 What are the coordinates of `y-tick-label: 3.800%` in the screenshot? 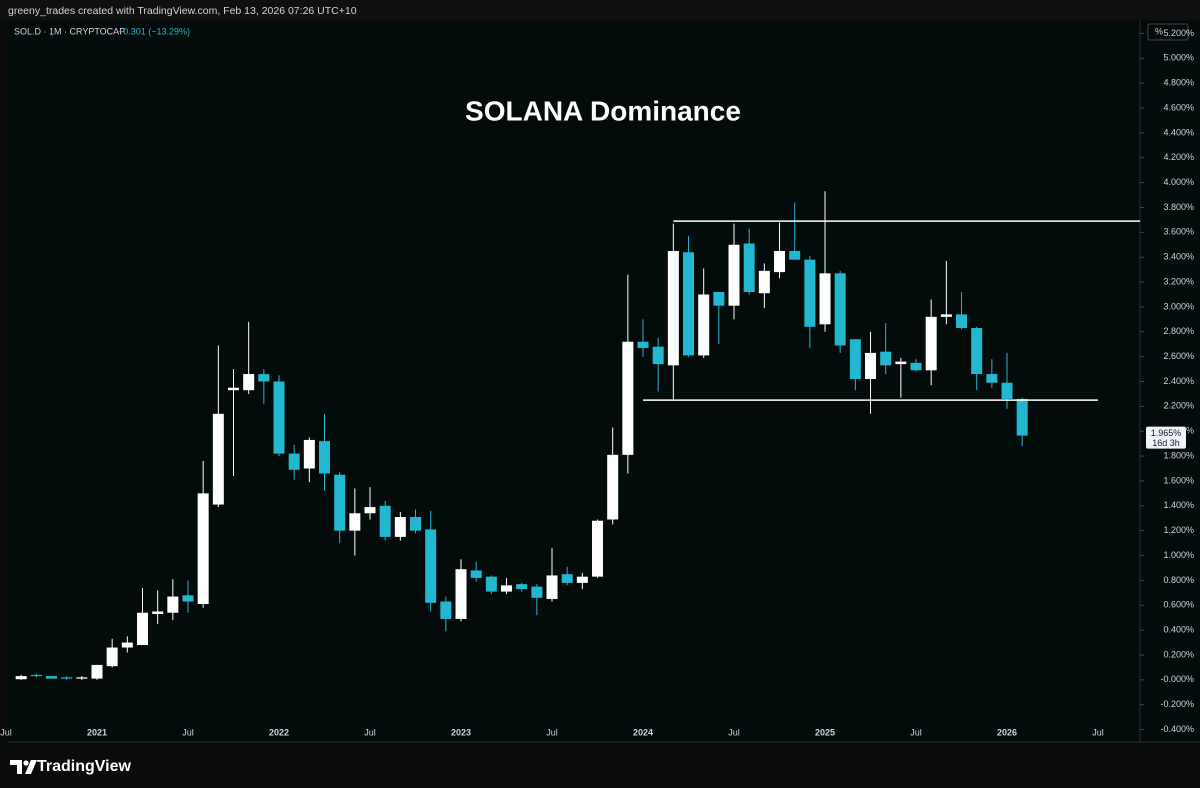 It's located at (1178, 207).